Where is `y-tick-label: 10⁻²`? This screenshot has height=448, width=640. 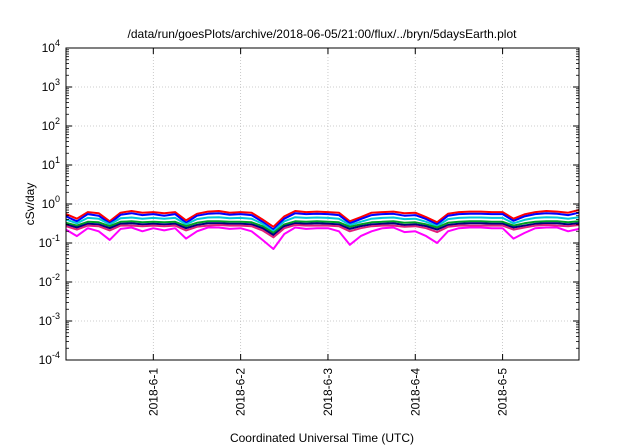 y-tick-label: 10⁻² is located at coordinates (49, 280).